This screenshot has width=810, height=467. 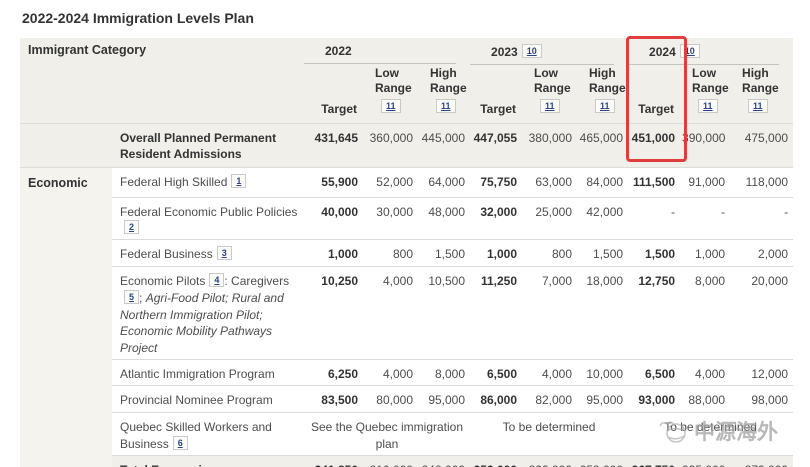 I want to click on value-cell: 800, so click(x=390, y=253).